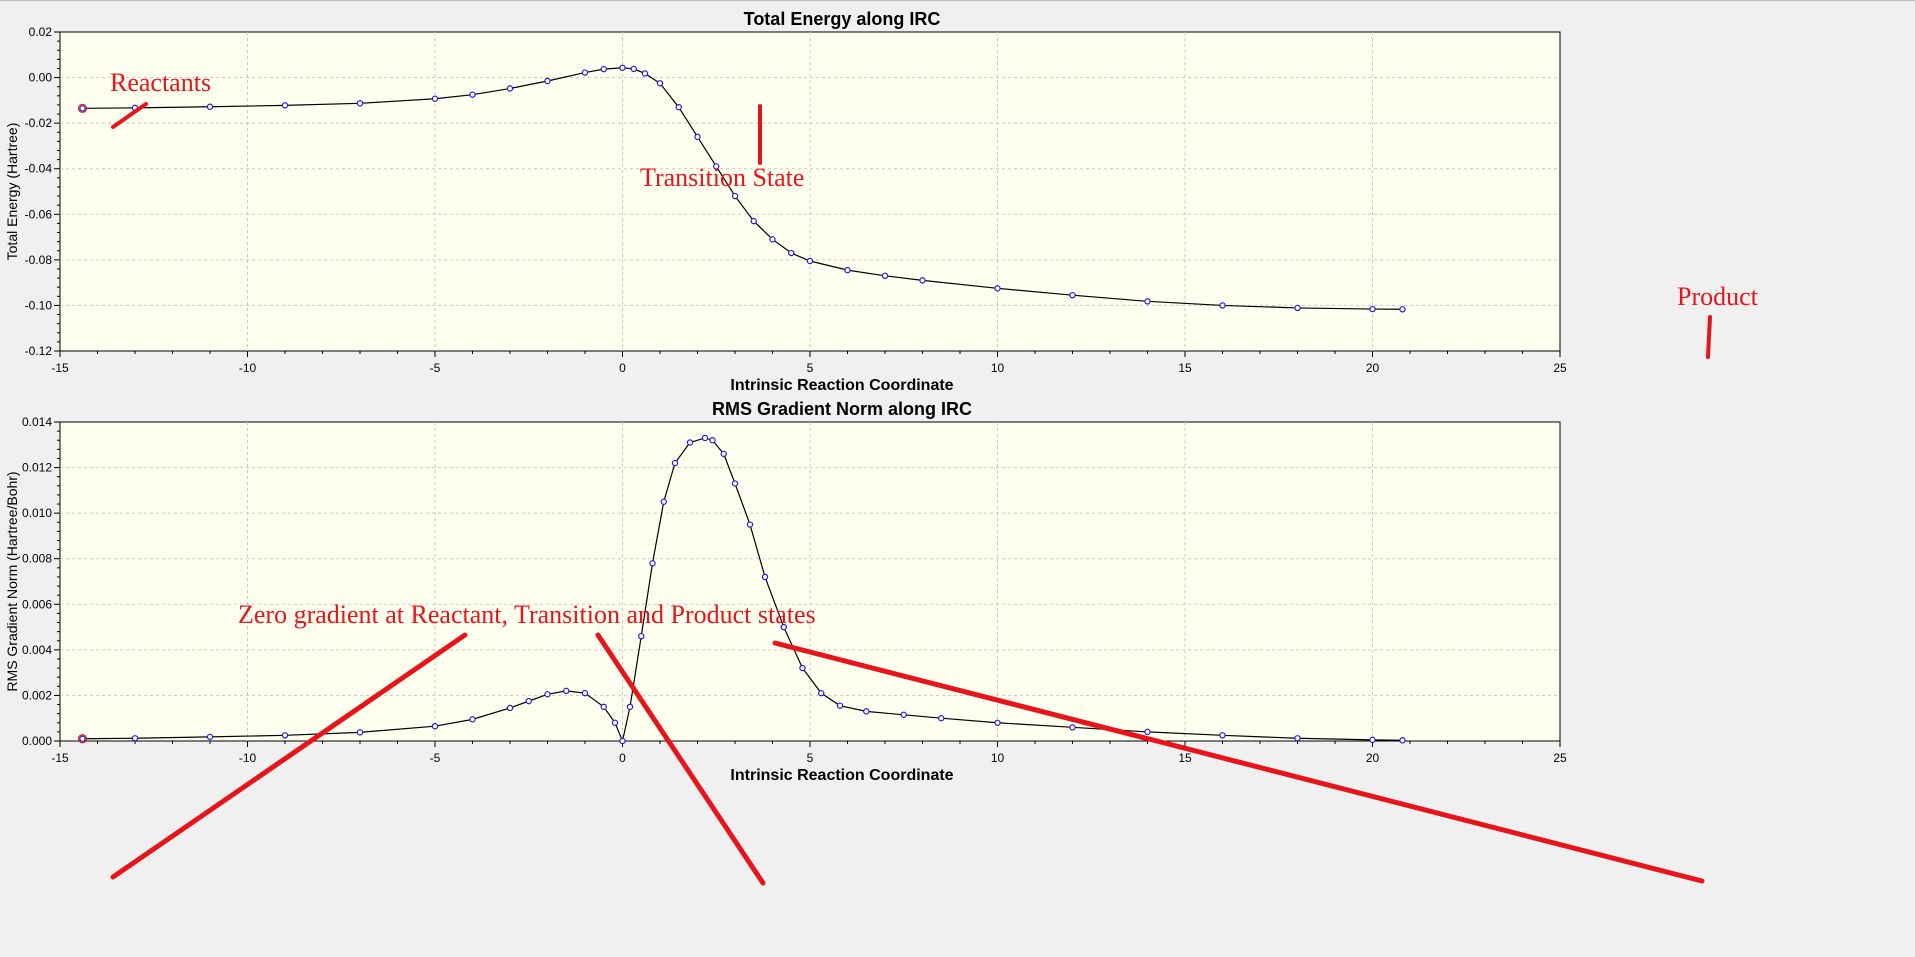 This screenshot has width=1915, height=957. What do you see at coordinates (39, 123) in the screenshot?
I see `y-tick-label: -0.02` at bounding box center [39, 123].